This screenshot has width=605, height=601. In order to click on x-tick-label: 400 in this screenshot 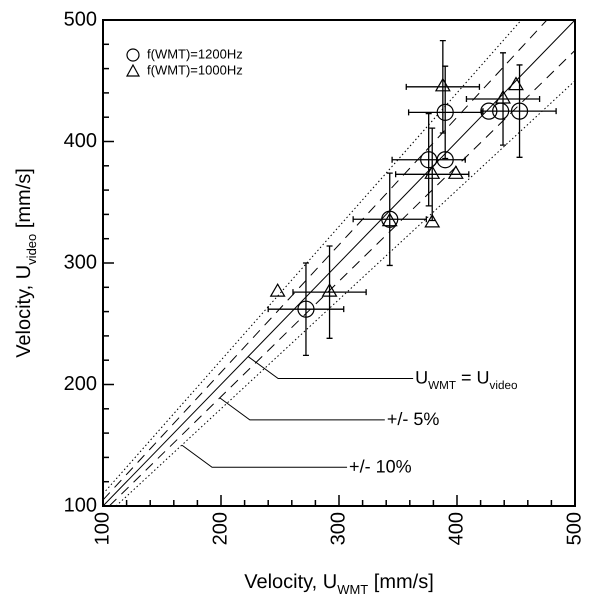, I will do `click(457, 529)`.